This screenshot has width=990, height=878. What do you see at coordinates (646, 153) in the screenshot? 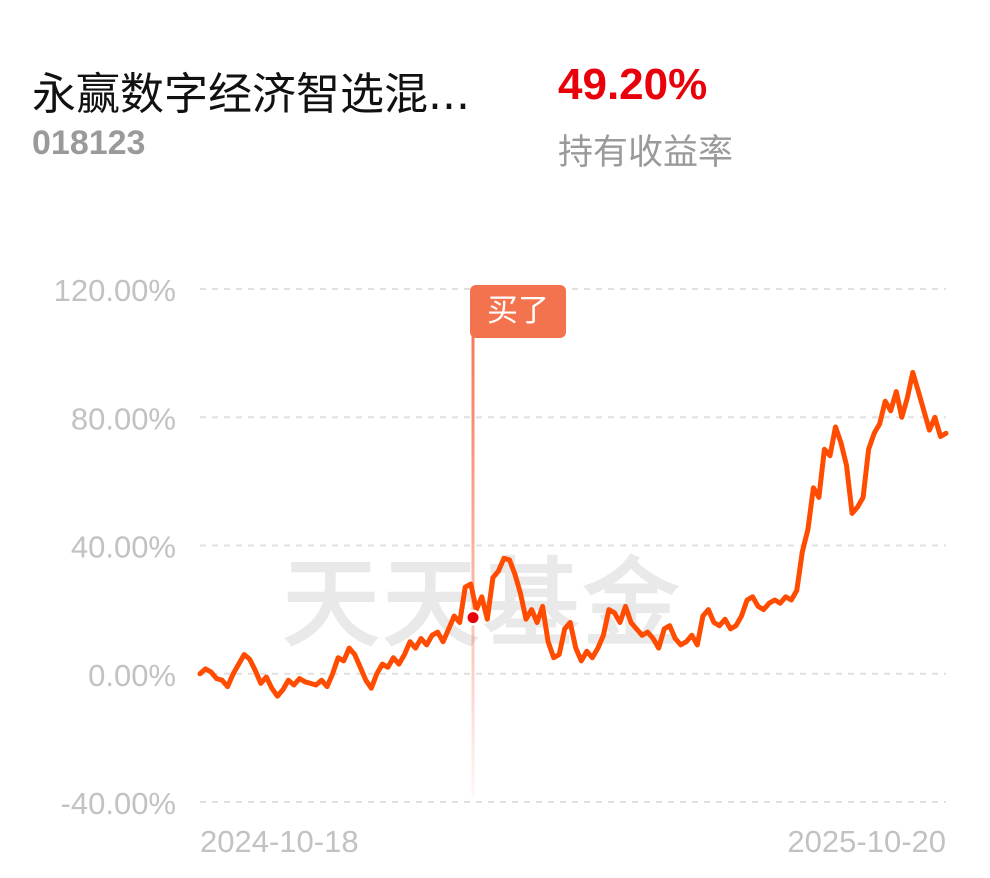
I see `holding-return-label: 持有收益率` at bounding box center [646, 153].